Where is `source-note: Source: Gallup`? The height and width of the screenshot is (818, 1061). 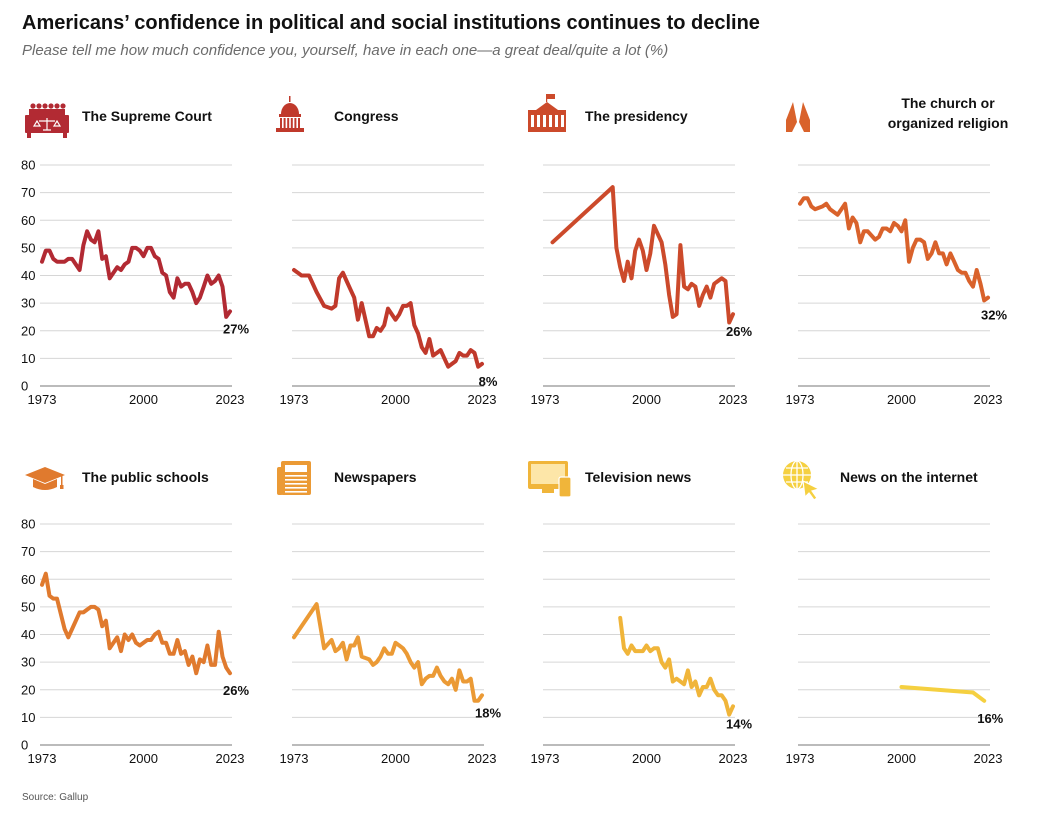 source-note: Source: Gallup is located at coordinates (55, 797).